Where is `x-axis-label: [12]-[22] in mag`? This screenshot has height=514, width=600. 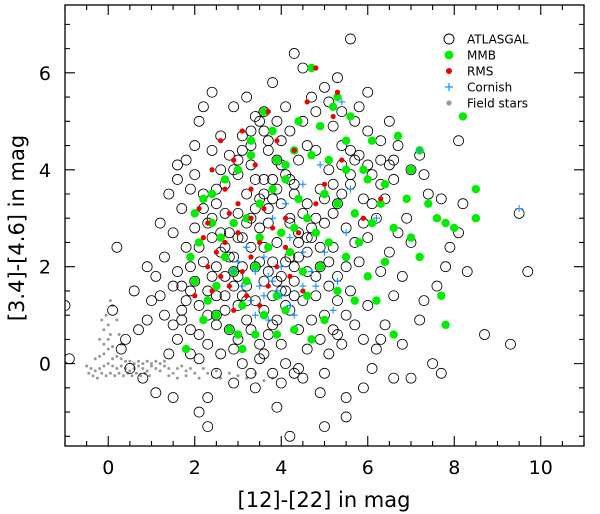
x-axis-label: [12]-[22] in mag is located at coordinates (324, 500).